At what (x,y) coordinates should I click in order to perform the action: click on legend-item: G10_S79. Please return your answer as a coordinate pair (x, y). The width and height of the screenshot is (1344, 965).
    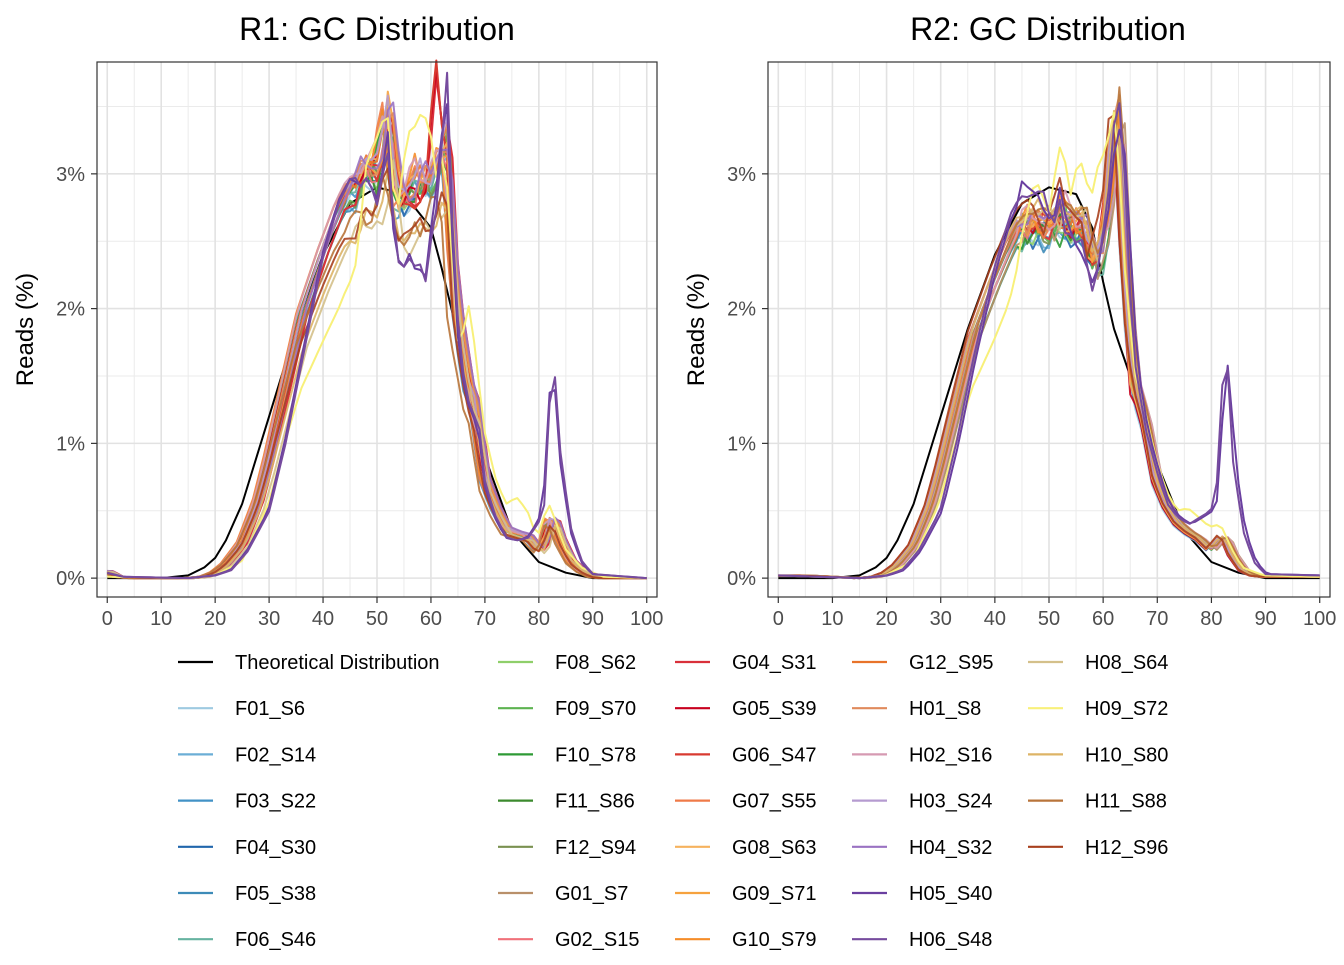
    Looking at the image, I should click on (746, 940).